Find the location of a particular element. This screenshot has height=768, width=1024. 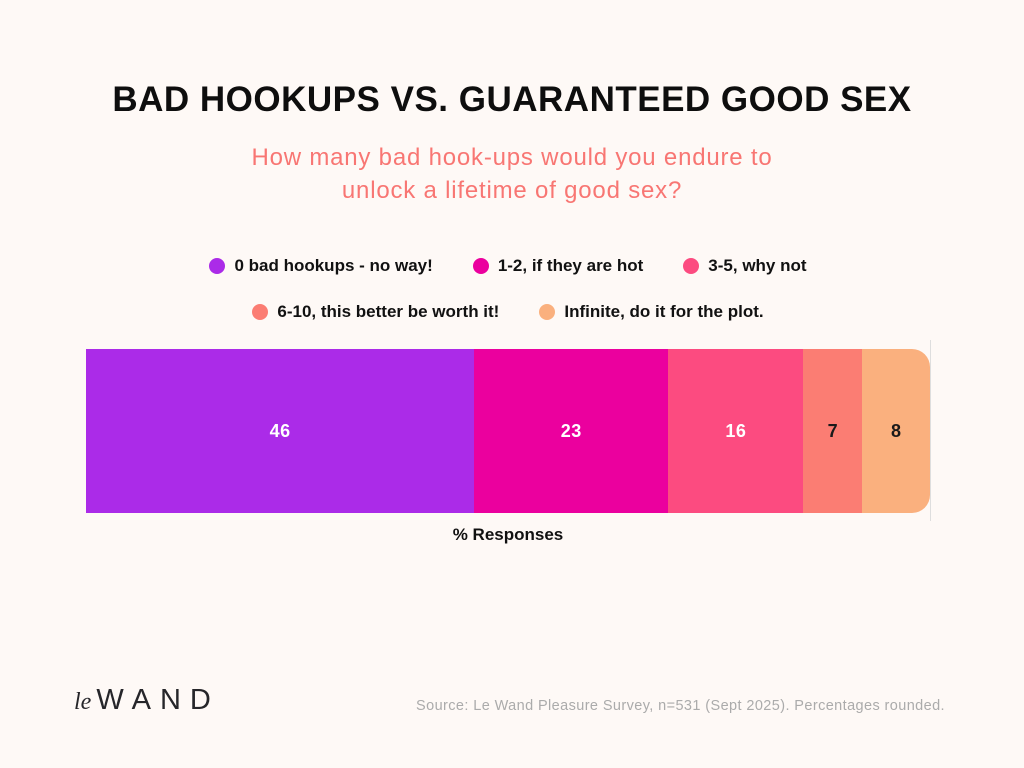

legend-item: 0 bad hookups - no way! is located at coordinates (321, 266).